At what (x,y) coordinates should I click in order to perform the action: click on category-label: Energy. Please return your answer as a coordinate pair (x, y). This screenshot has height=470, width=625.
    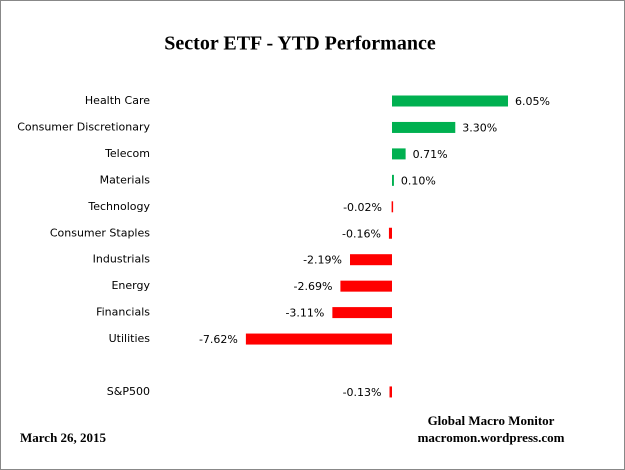
    Looking at the image, I should click on (130, 285).